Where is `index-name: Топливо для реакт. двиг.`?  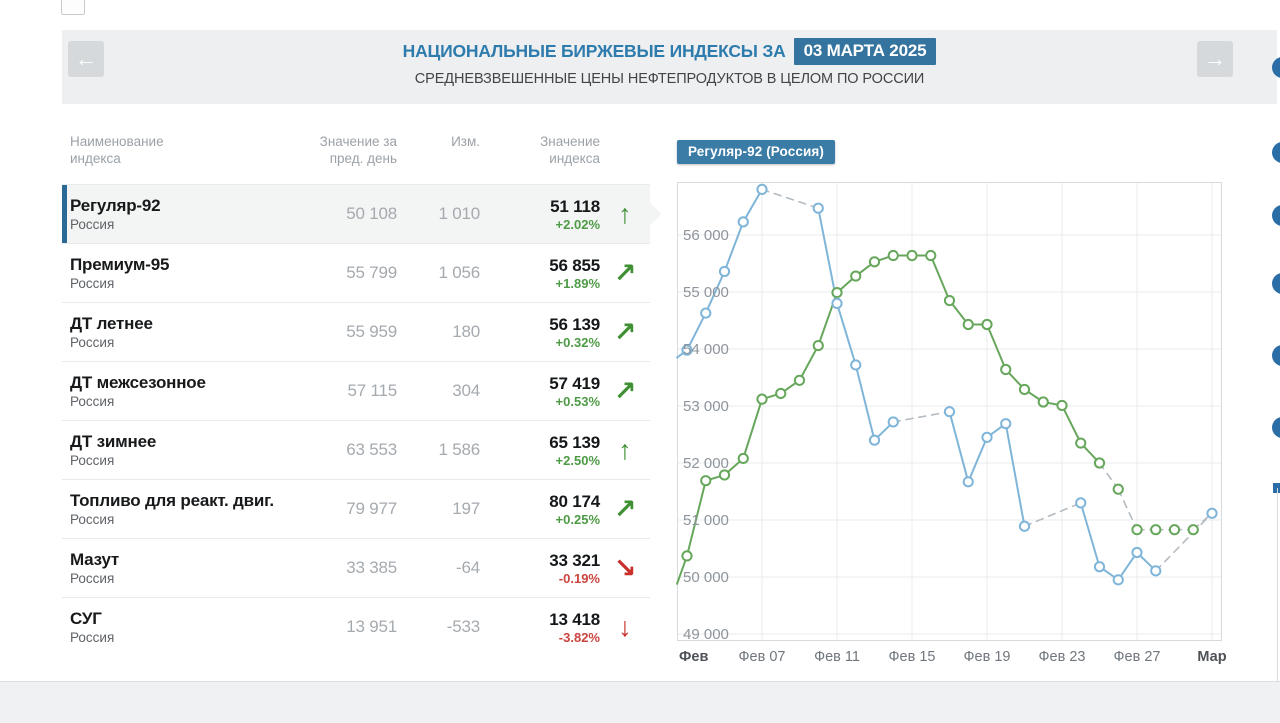
index-name: Топливо для реакт. двиг. is located at coordinates (172, 500).